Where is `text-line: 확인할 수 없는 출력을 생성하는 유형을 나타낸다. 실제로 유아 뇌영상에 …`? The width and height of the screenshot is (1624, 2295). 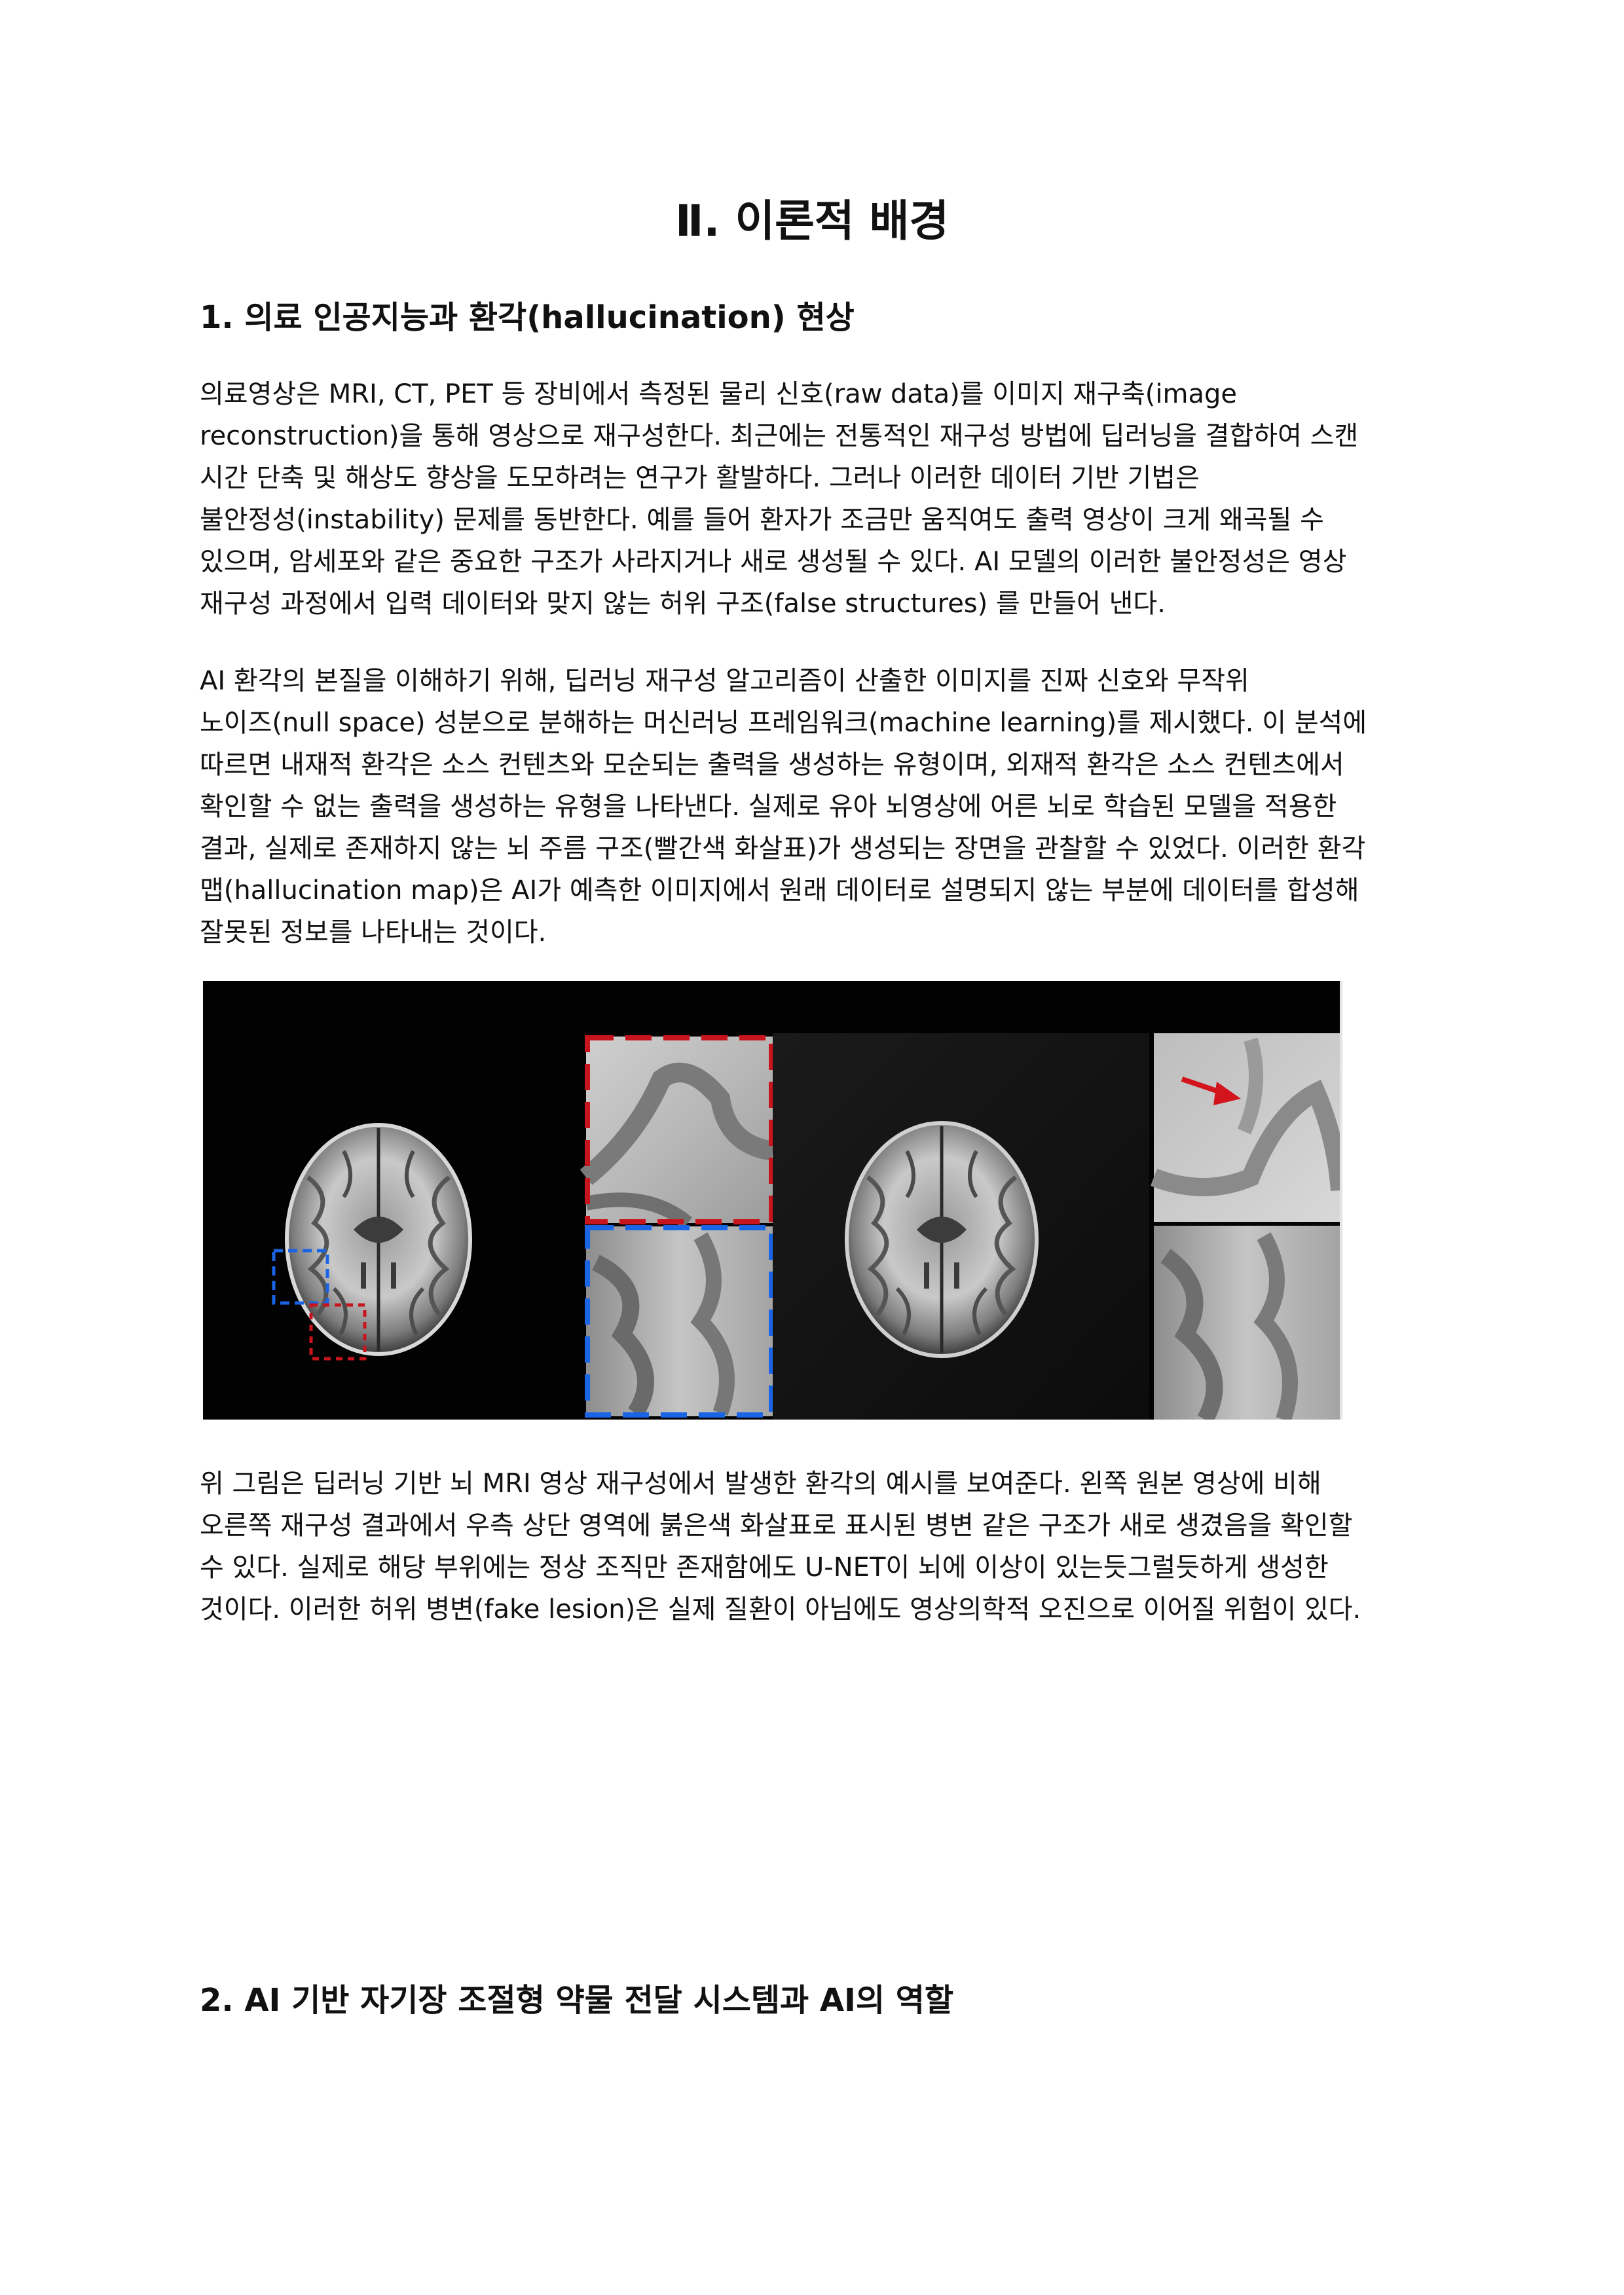
text-line: 확인할 수 없는 출력을 생성하는 유형을 나타낸다. 실제로 유아 뇌영상에 … is located at coordinates (768, 807).